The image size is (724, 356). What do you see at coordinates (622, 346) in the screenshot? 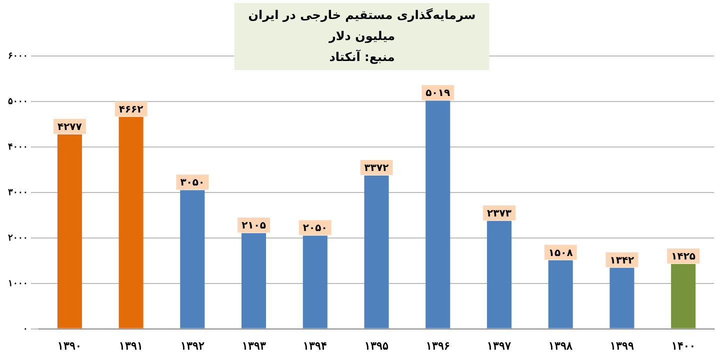
I see `x-tick-label: ۱۳۹۹` at bounding box center [622, 346].